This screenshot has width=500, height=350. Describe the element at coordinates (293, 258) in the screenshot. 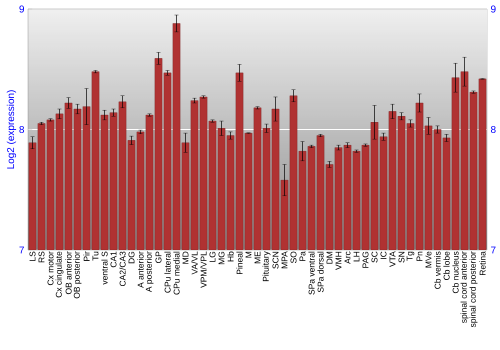

I see `x-tick-label: SO` at that location.